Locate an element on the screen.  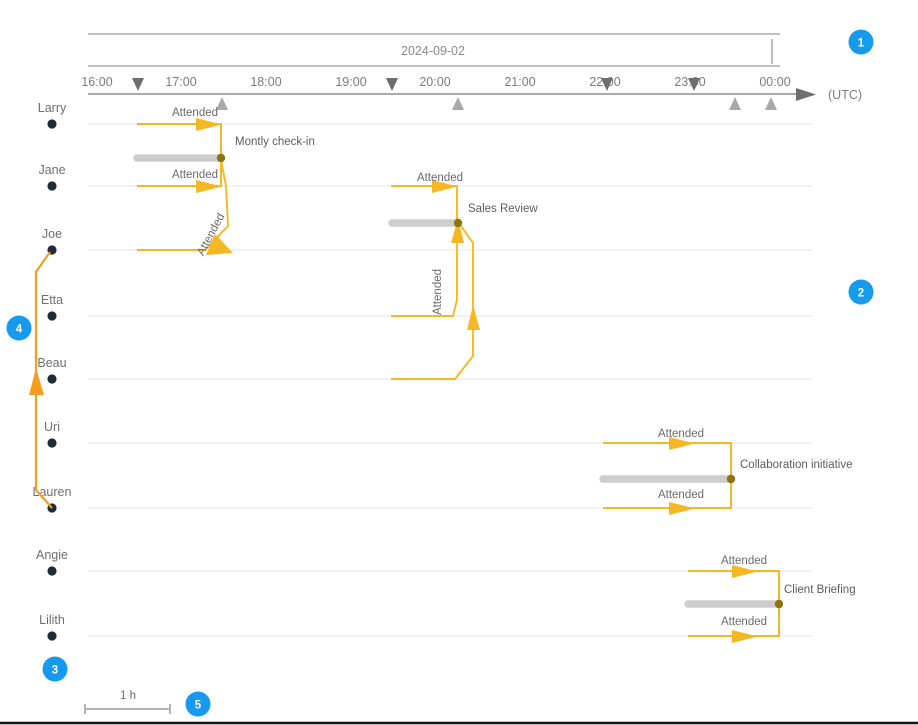
meeting-name-label: Sales Review is located at coordinates (503, 209).